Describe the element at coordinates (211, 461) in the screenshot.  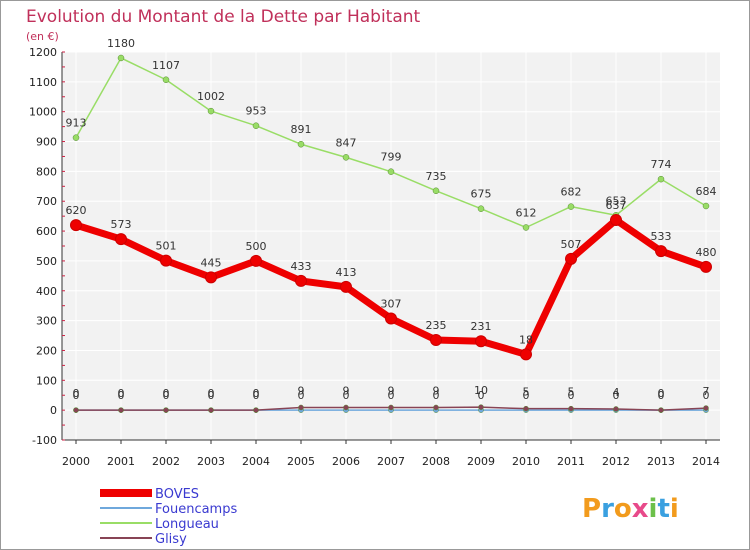
I see `x-tick-label: 2003` at that location.